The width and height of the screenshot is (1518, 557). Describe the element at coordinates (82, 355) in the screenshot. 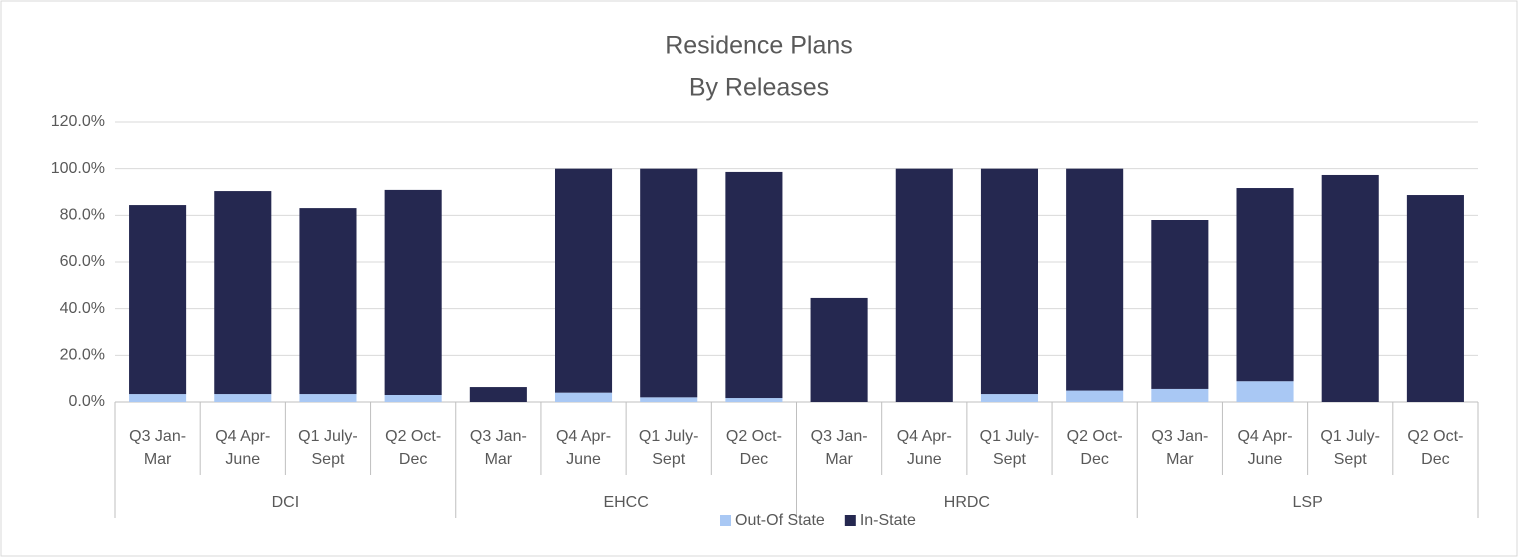

I see `y-tick-label: 20.0%` at that location.